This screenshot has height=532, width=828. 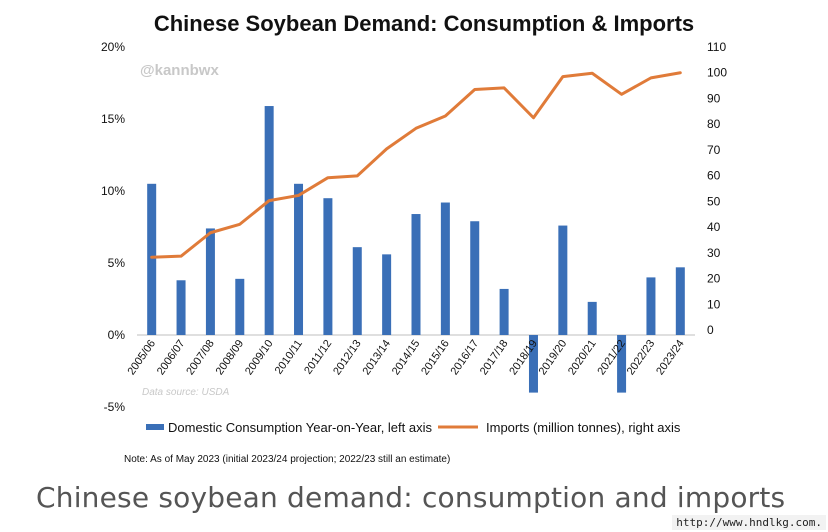 I want to click on x-axis-category-label: 2020/21, so click(x=582, y=357).